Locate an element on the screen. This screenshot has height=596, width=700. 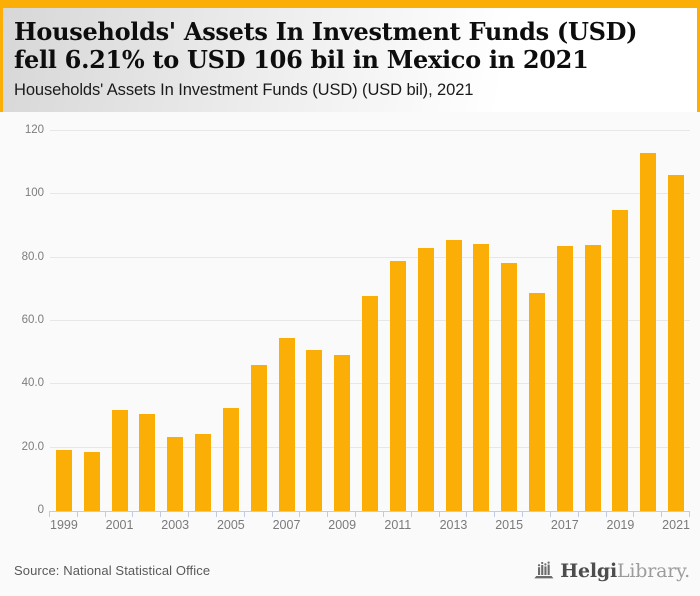
y-axis-label: 80.0 is located at coordinates (32, 256).